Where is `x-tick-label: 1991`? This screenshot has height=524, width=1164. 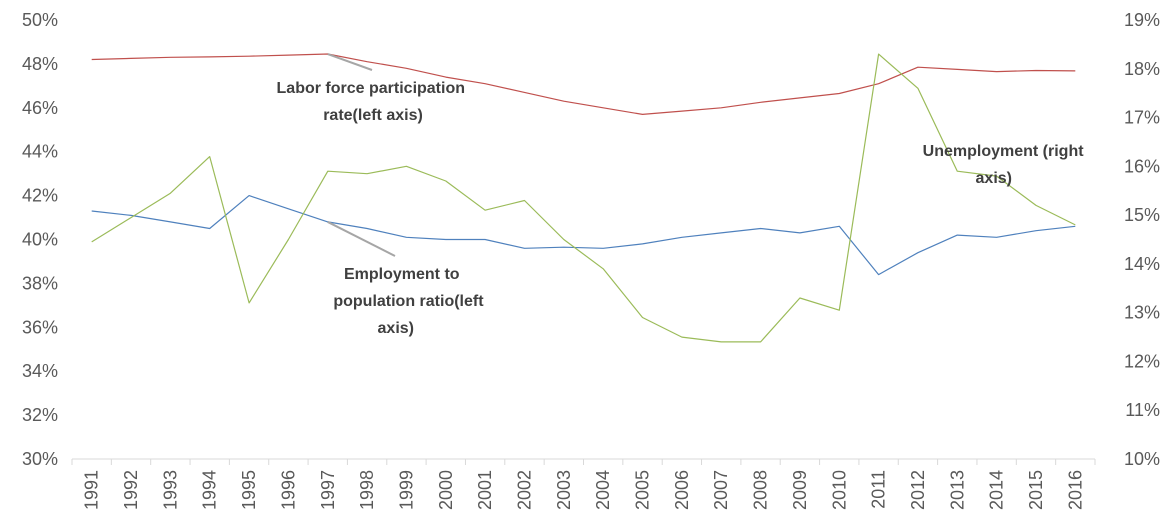
x-tick-label: 1991 is located at coordinates (92, 490).